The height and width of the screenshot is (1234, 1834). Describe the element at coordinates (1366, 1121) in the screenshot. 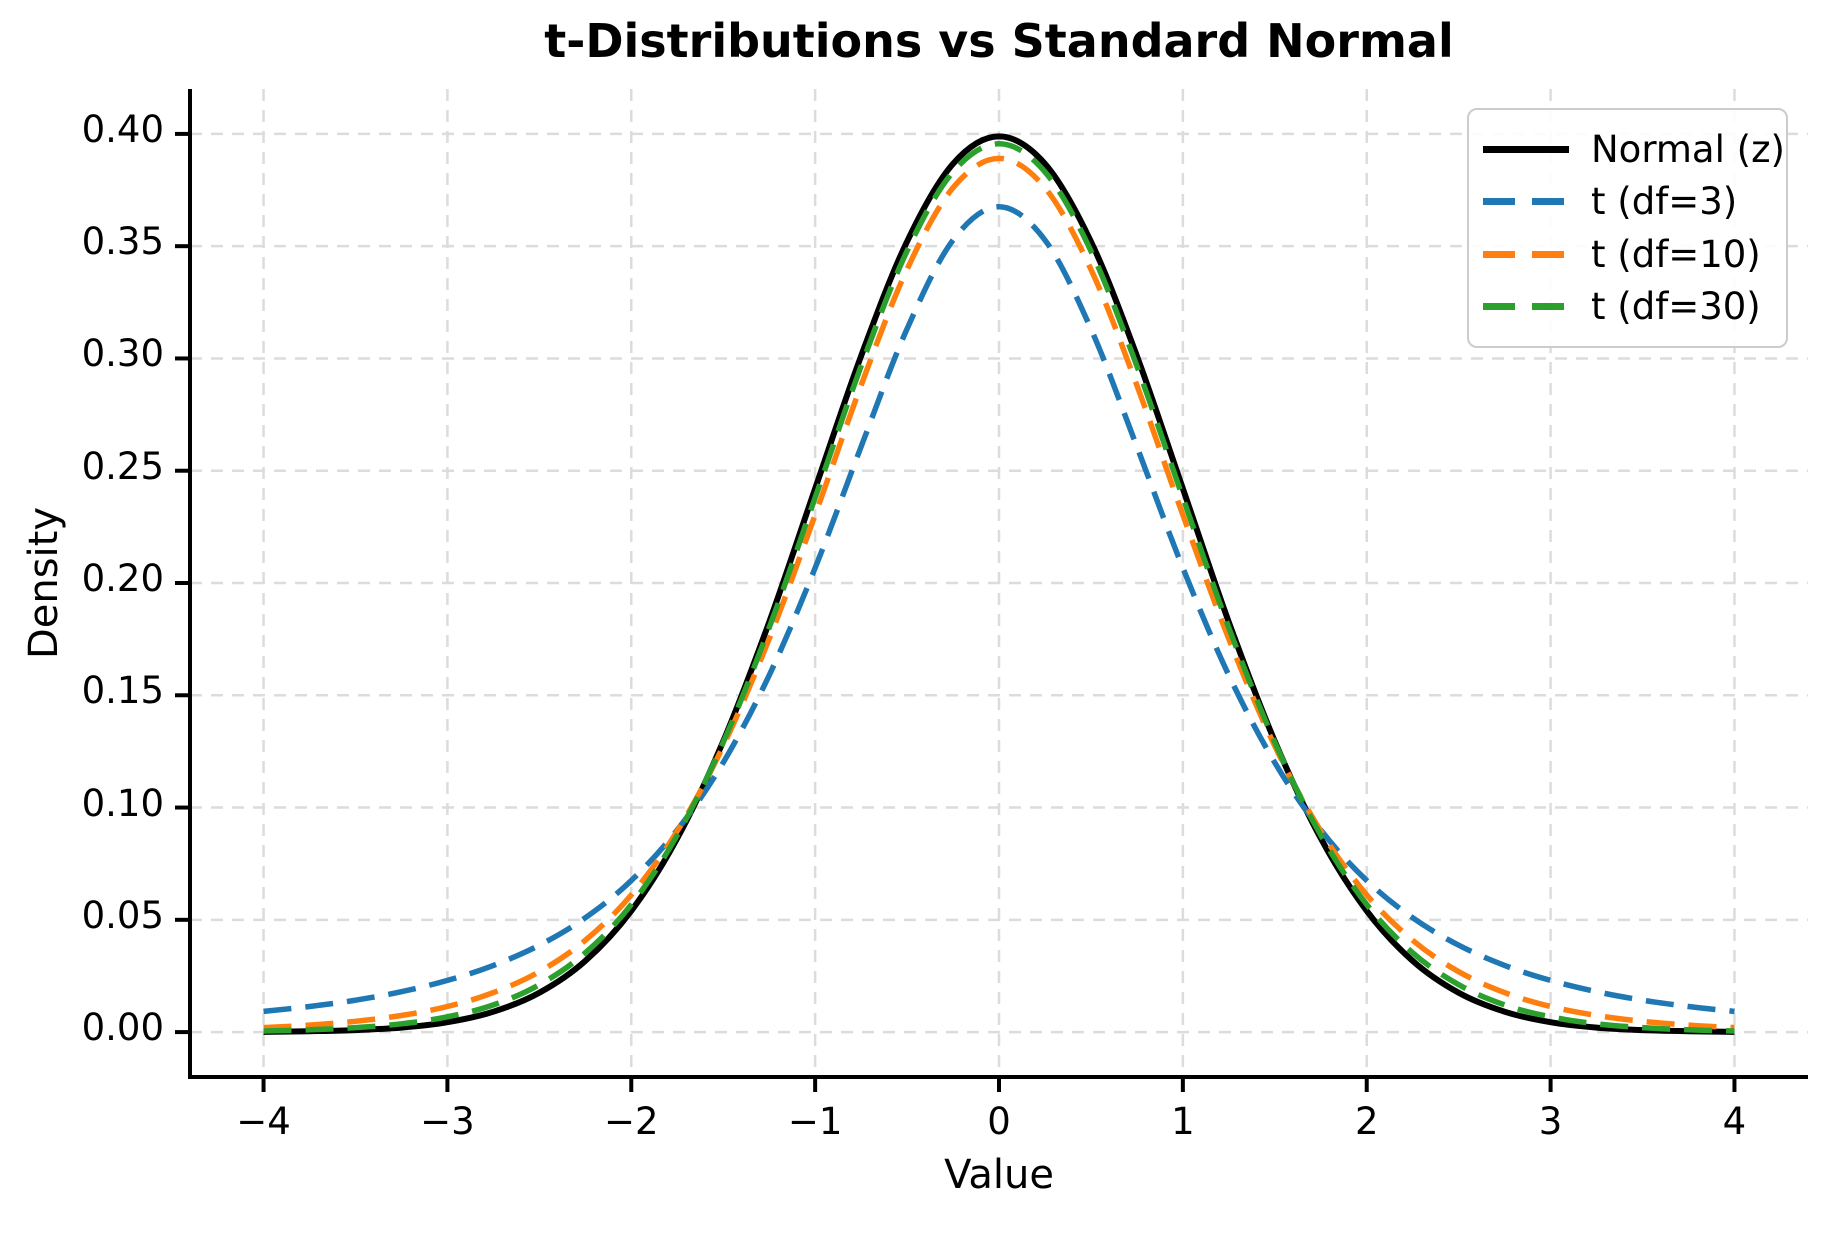

I see `x-tick-label: 2` at that location.